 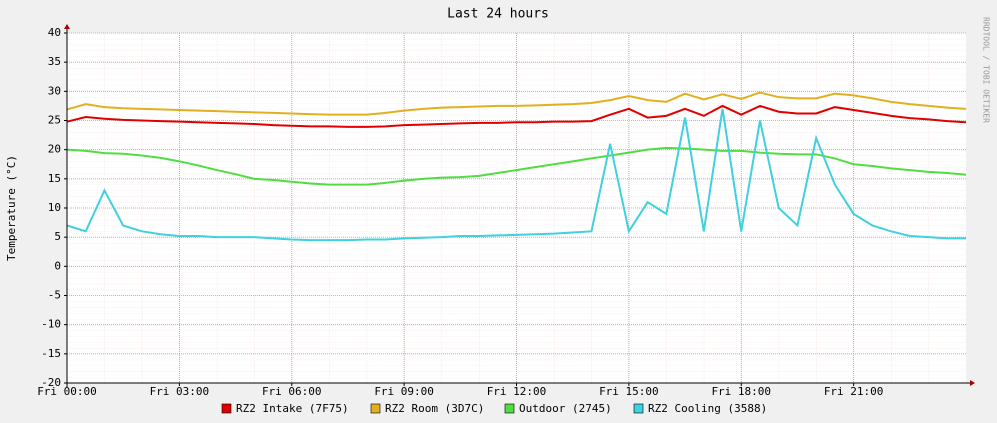 What do you see at coordinates (434, 408) in the screenshot?
I see `legend-label: RZ2 Room (3D7C)` at bounding box center [434, 408].